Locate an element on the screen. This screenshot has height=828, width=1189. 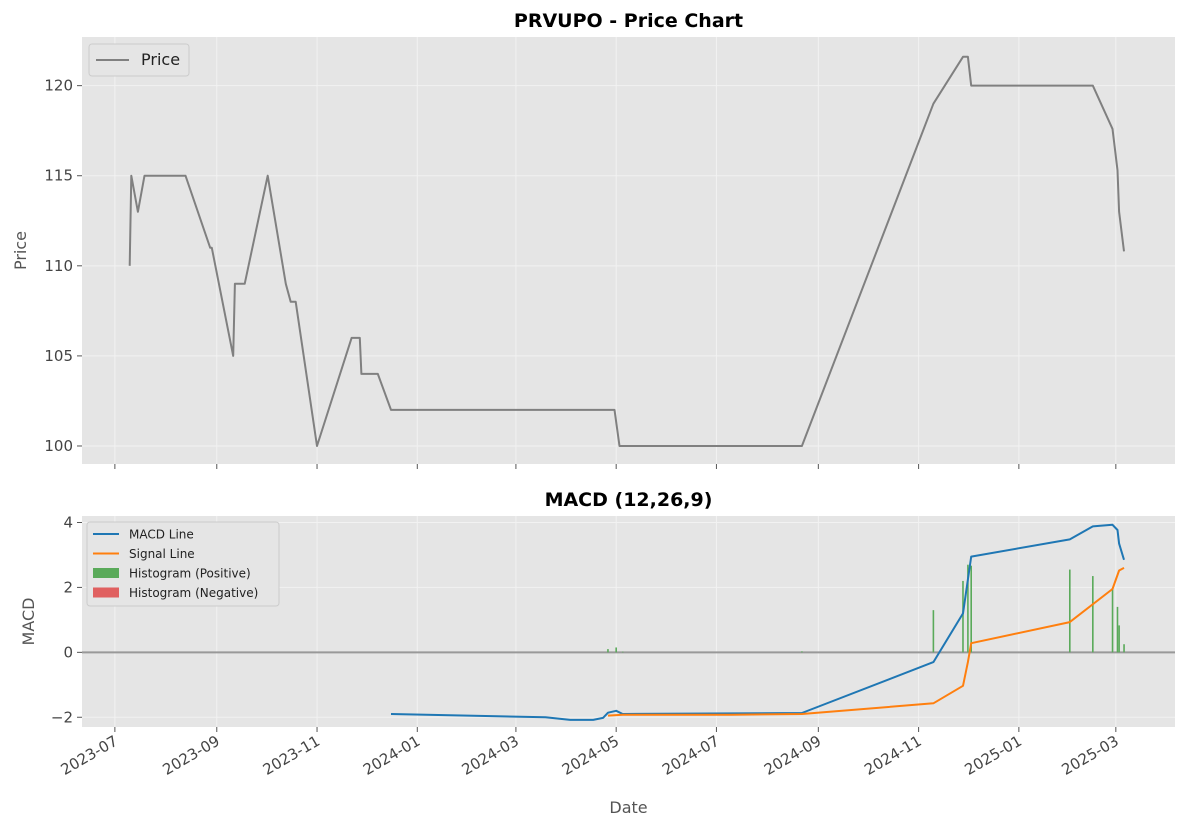
x-tick-label: 2023-07 is located at coordinates (89, 755).